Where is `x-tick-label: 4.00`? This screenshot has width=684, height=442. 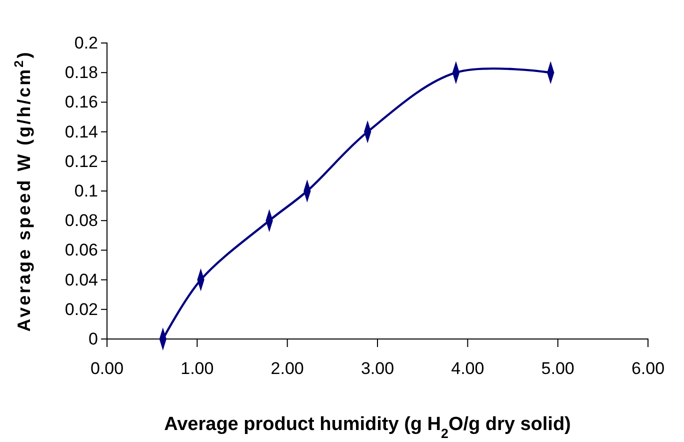
x-tick-label: 4.00 is located at coordinates (467, 368).